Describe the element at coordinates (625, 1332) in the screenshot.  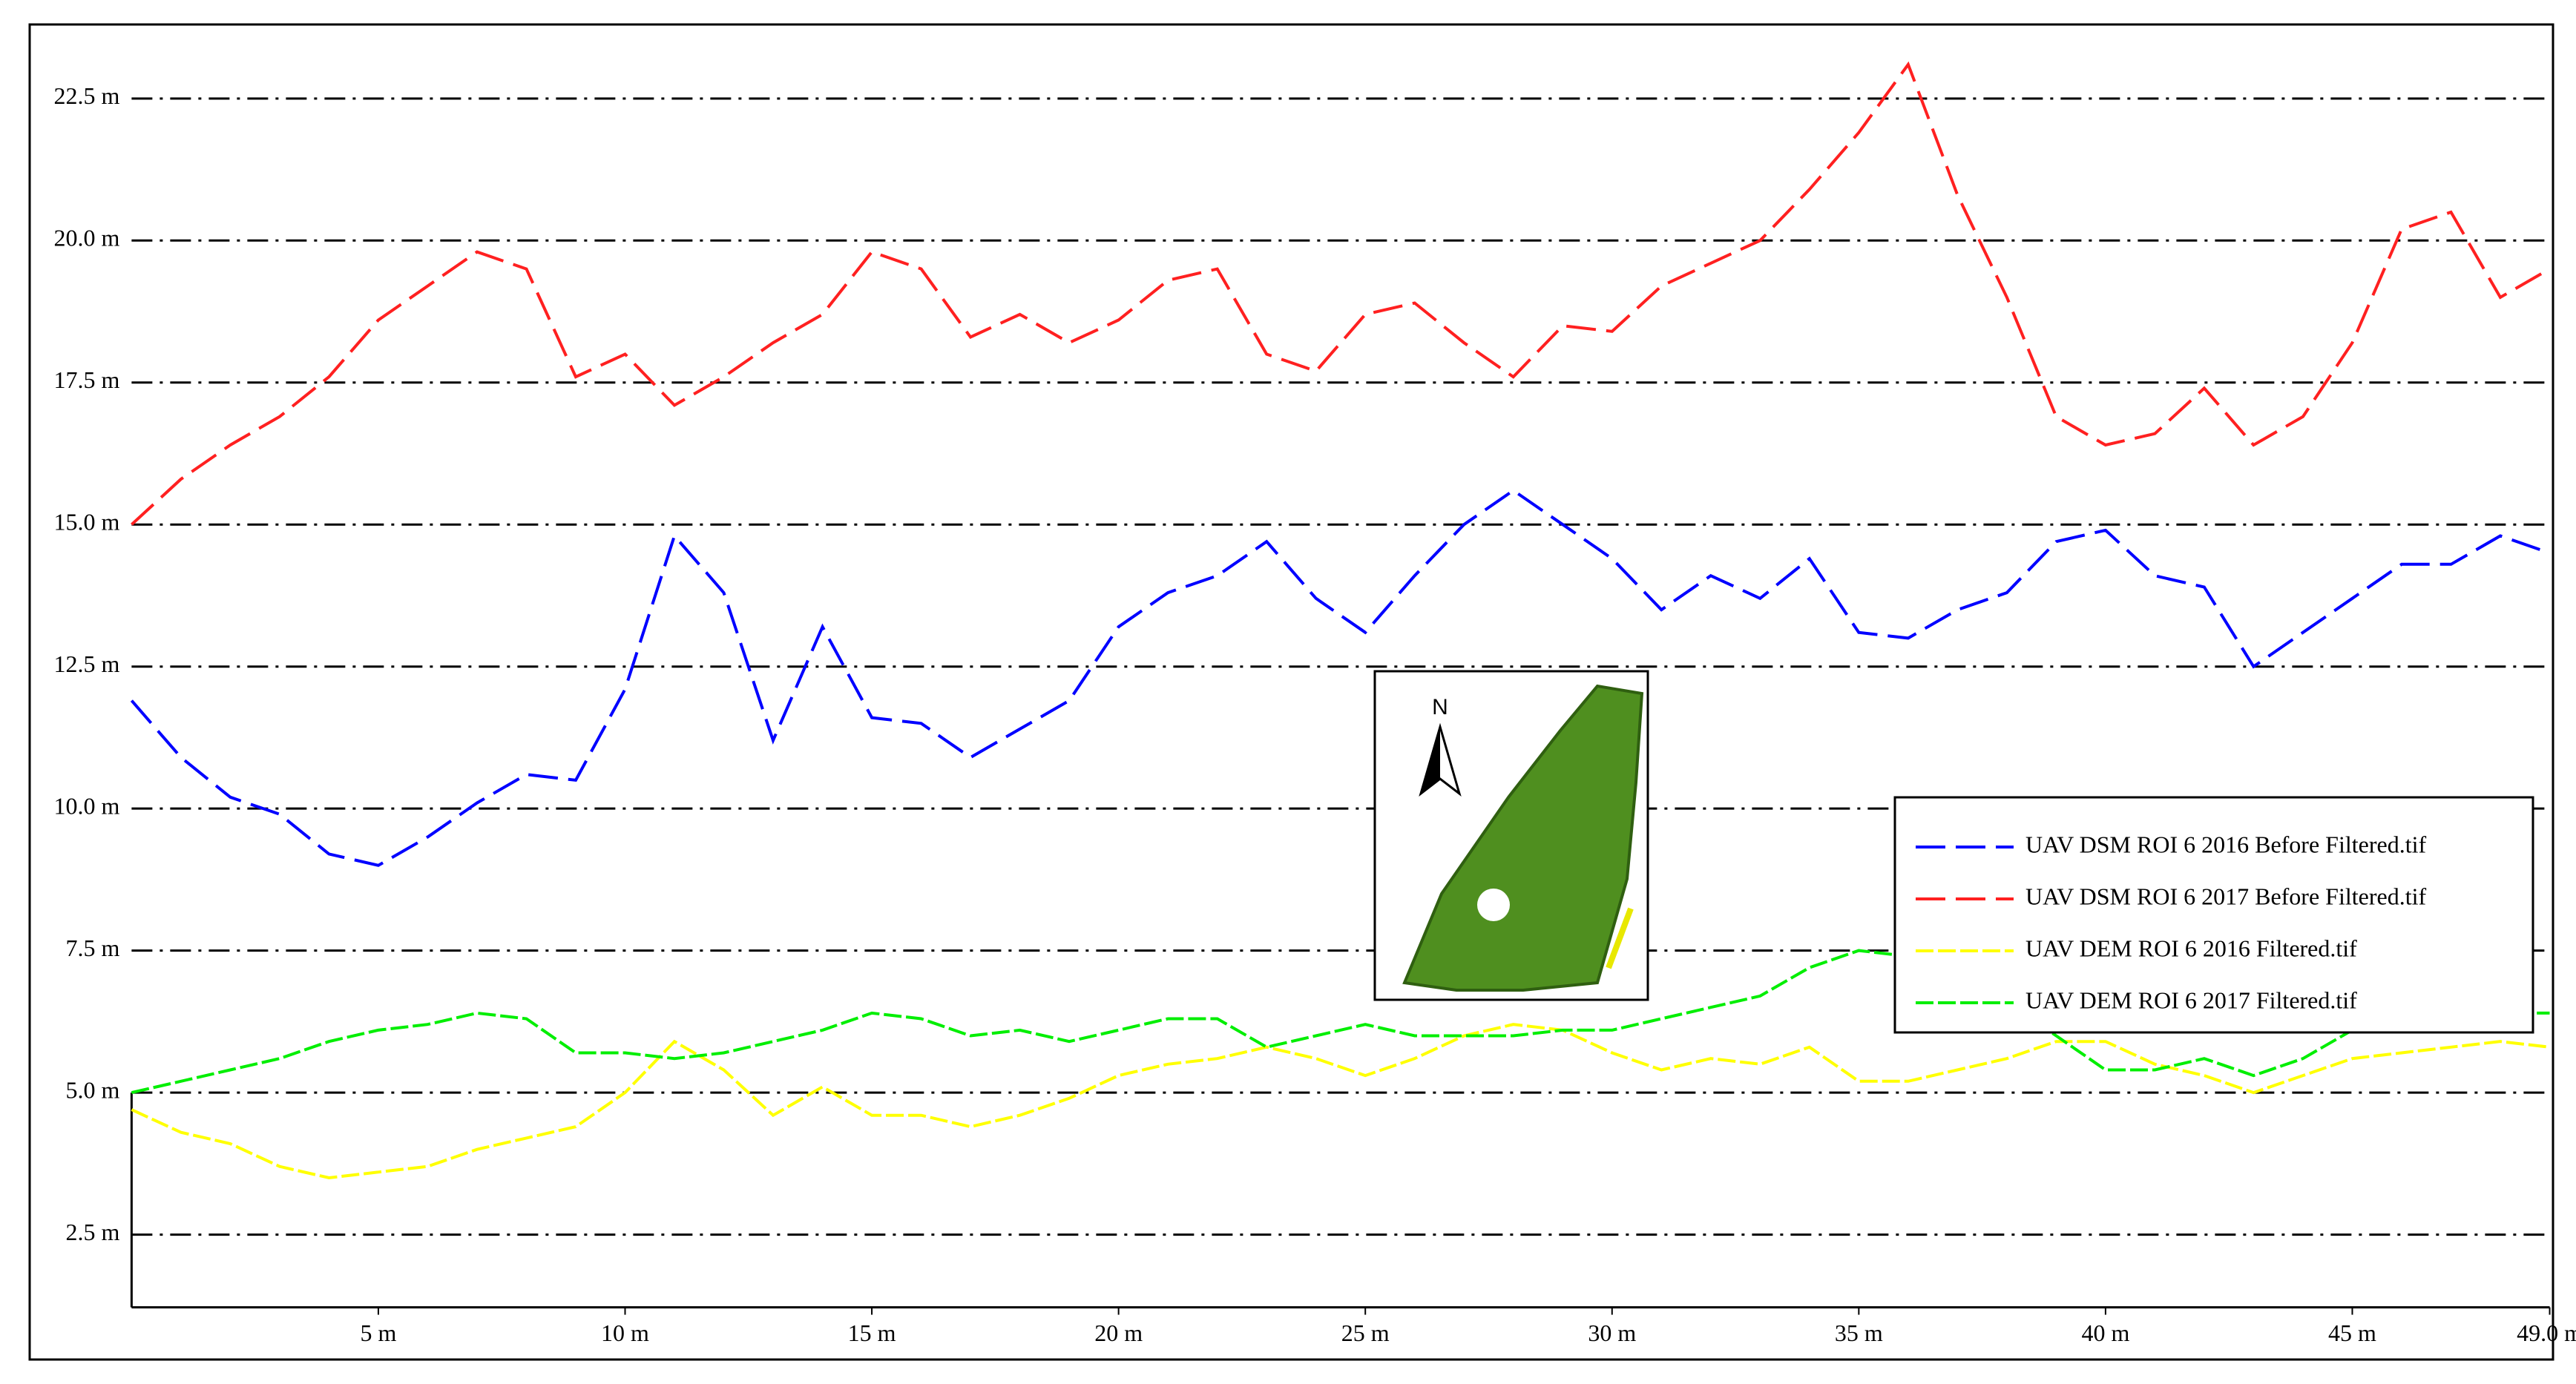
I see `x-tick-label: 10 m` at that location.